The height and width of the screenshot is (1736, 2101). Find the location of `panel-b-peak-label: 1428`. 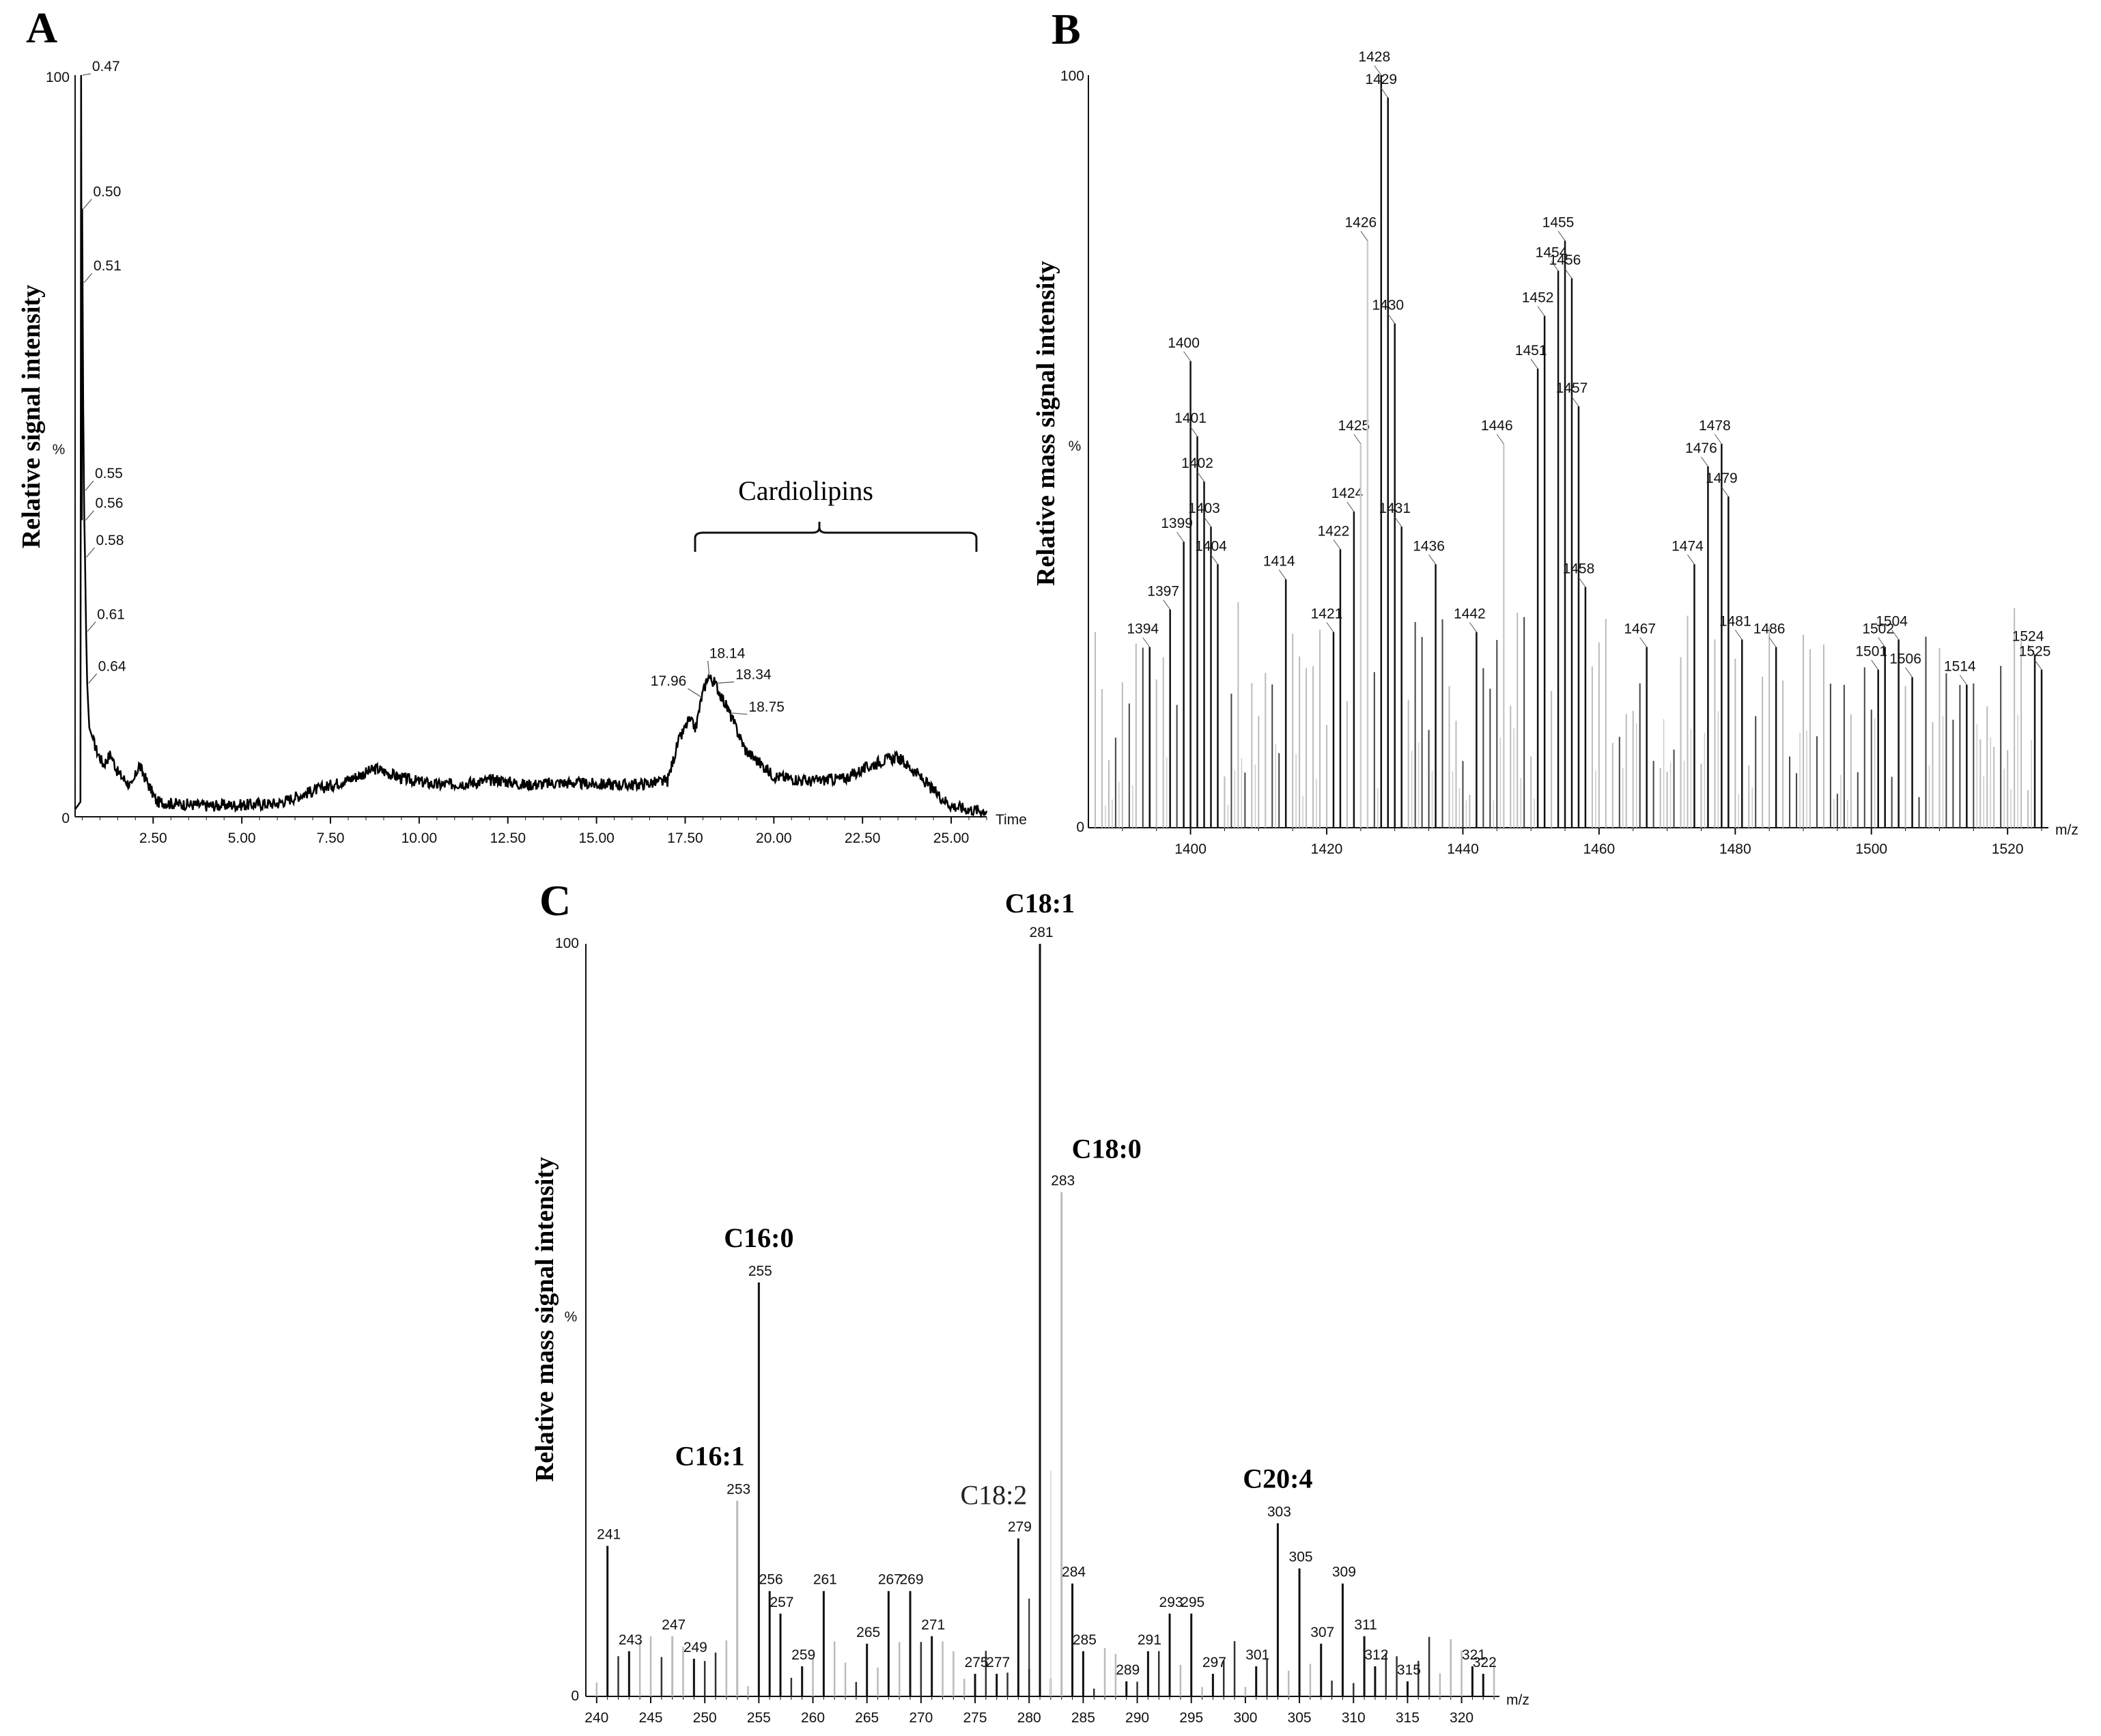

panel-b-peak-label: 1428 is located at coordinates (1374, 57).